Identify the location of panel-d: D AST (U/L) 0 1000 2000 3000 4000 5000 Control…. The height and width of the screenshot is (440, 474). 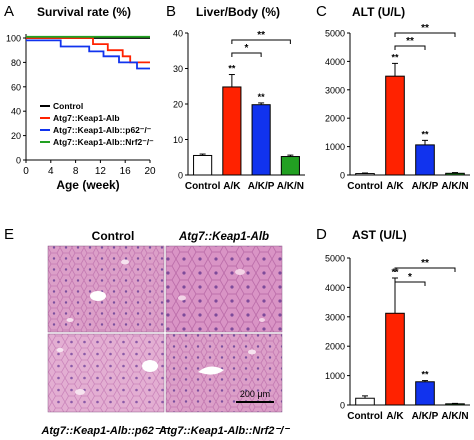
(393, 324).